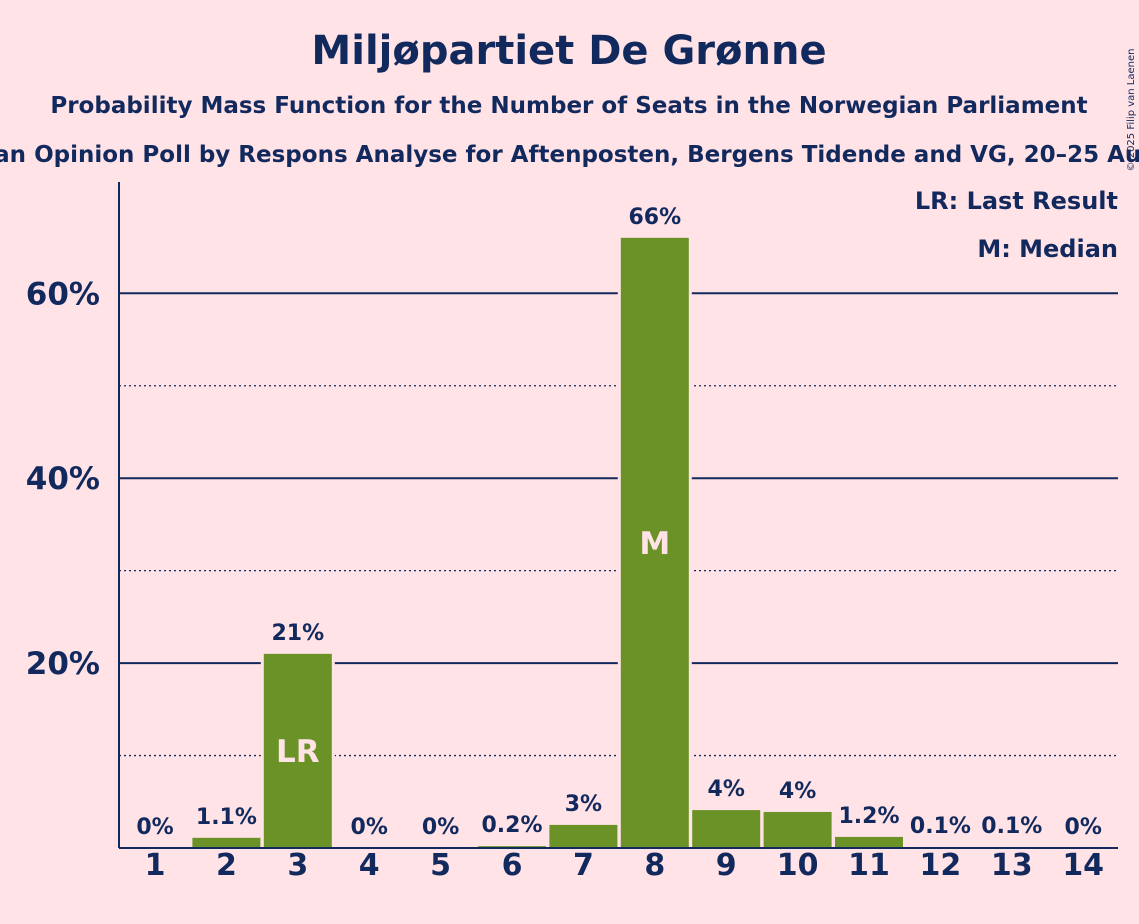  I want to click on x-tick-label: 14, so click(1083, 865).